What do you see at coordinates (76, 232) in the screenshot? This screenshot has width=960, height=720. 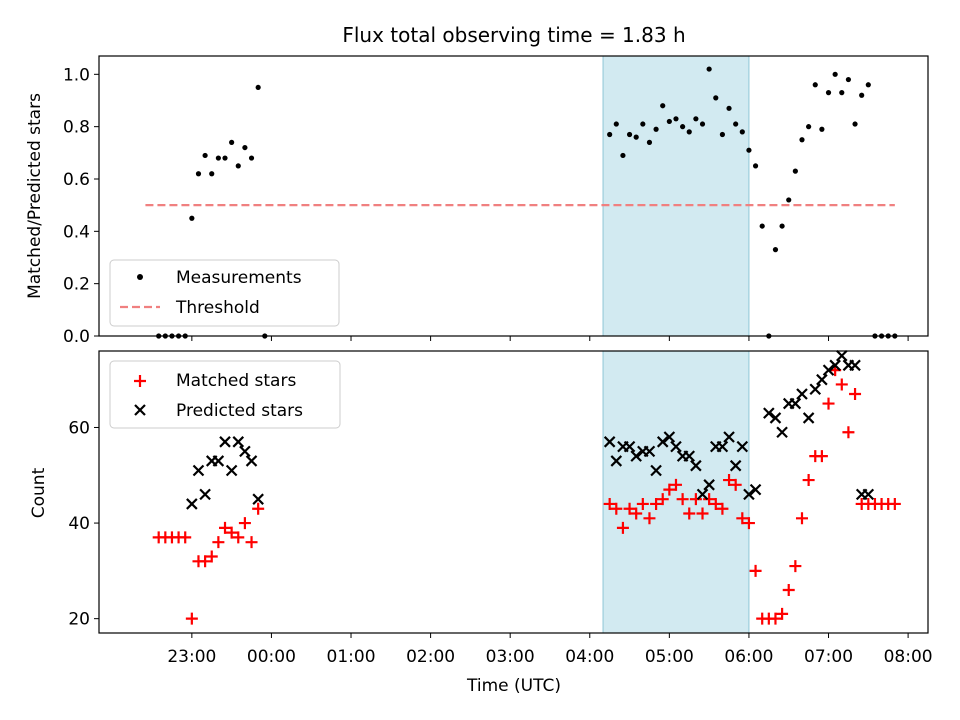 I see `y-tick-label: 0.4` at bounding box center [76, 232].